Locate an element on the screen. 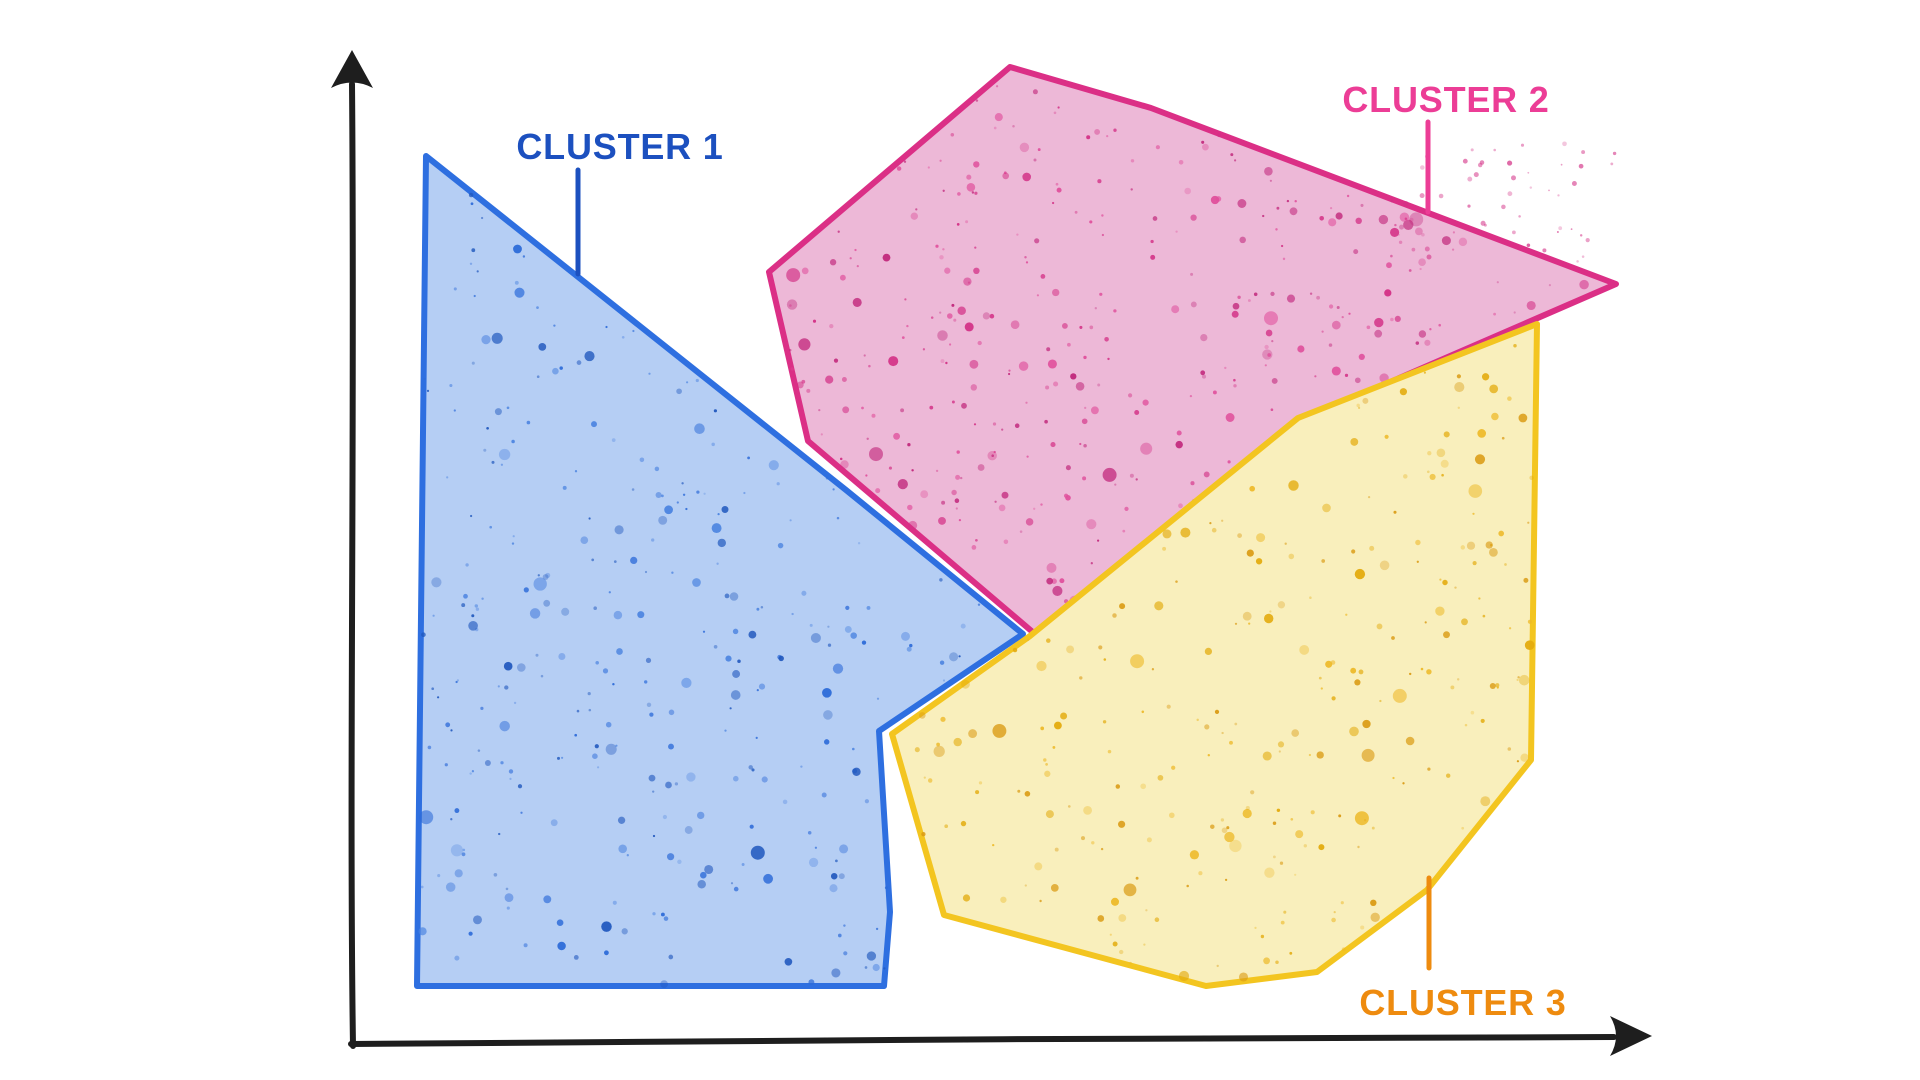 The height and width of the screenshot is (1080, 1920). y-axis-arrowhead is located at coordinates (352, 69).